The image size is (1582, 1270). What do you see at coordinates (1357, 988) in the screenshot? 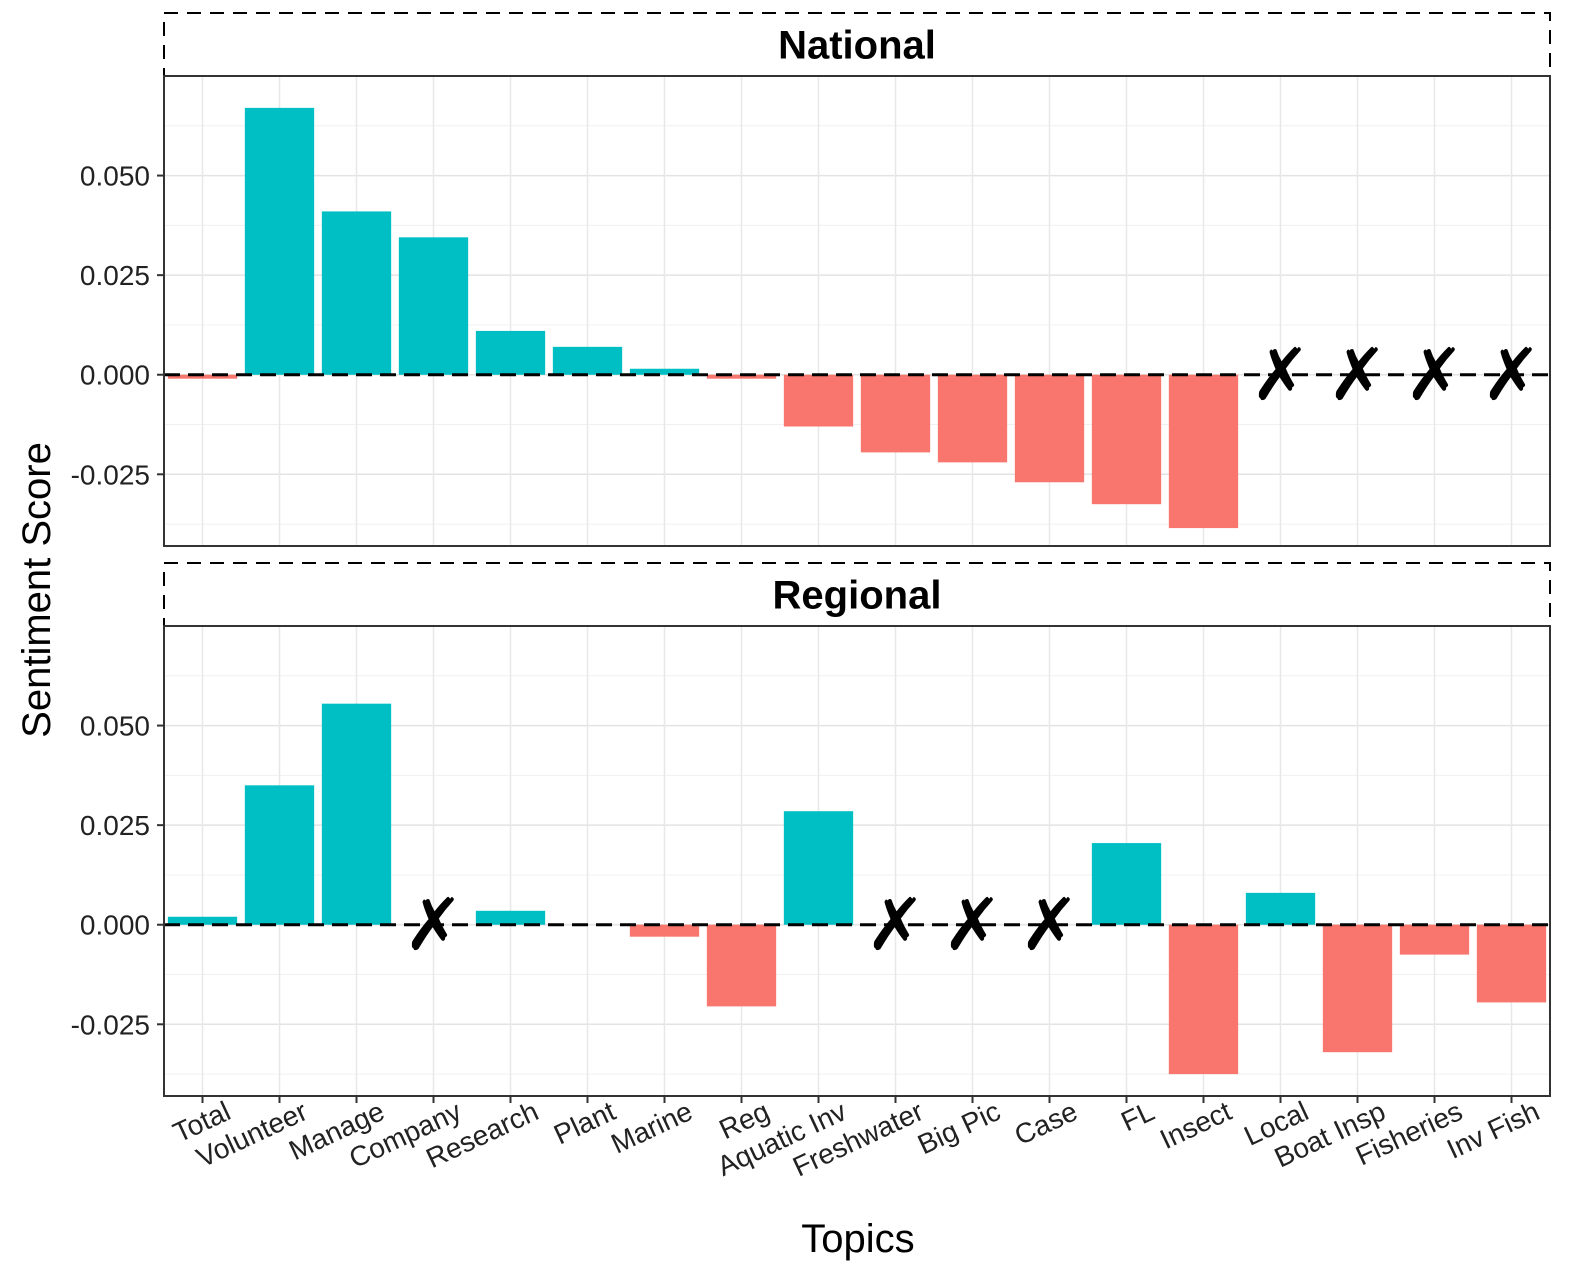
I see `bar-boat-insp` at bounding box center [1357, 988].